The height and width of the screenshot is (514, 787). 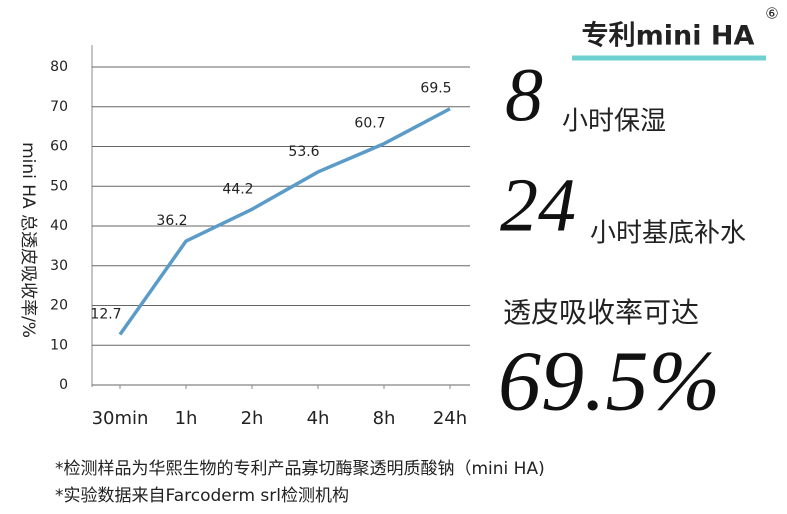 I want to click on value-label: 53.6, so click(x=303, y=152).